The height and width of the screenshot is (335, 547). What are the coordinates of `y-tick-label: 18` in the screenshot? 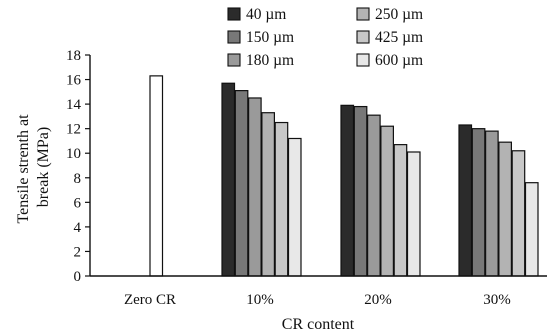 It's located at (73, 56).